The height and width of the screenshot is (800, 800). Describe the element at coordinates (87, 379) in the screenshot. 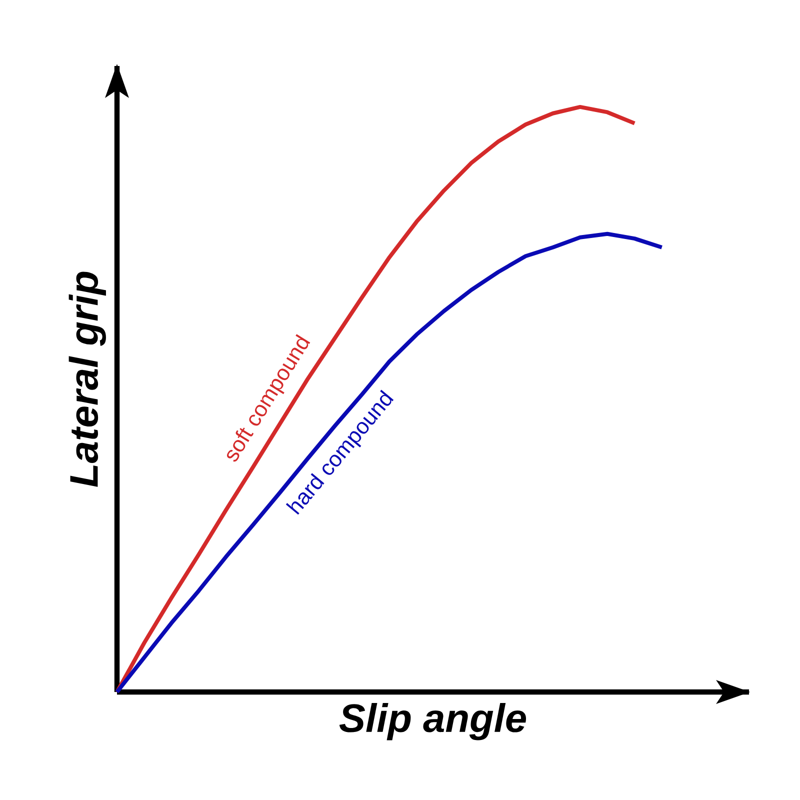

I see `y-axis-title: Lateral grip` at that location.